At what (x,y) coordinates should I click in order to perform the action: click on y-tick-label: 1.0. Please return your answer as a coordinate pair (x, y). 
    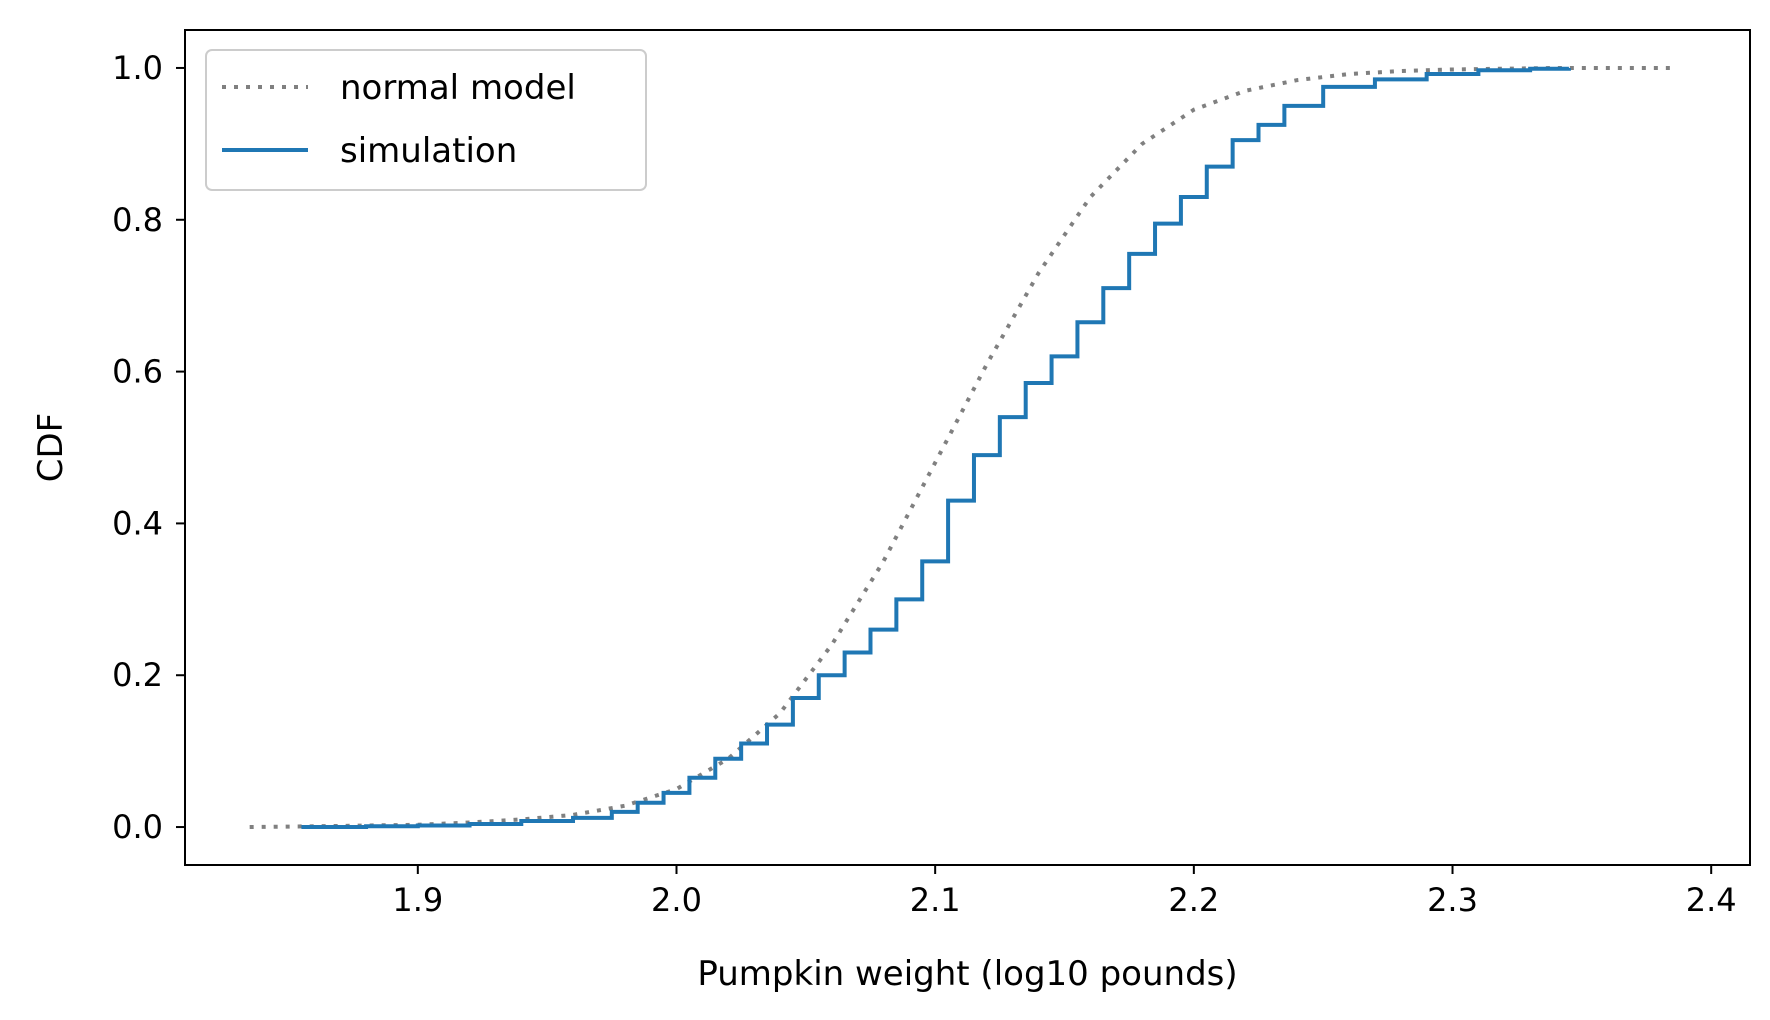
    Looking at the image, I should click on (137, 68).